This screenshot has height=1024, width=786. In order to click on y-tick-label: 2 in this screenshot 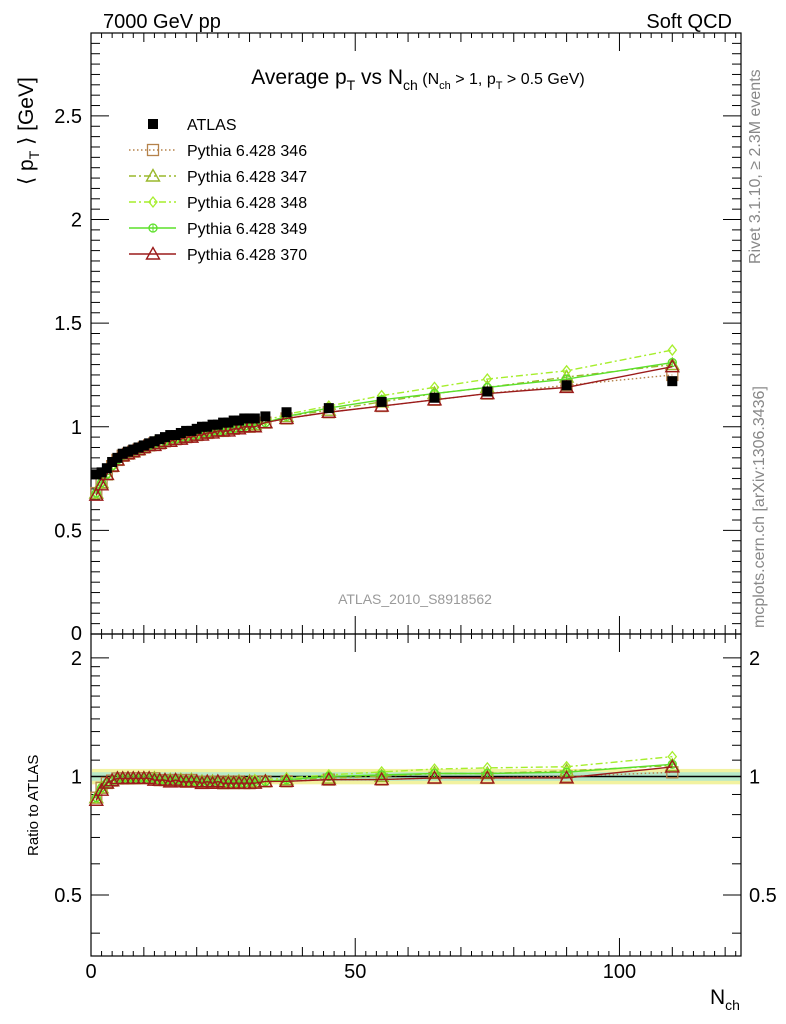, I will do `click(76, 221)`.